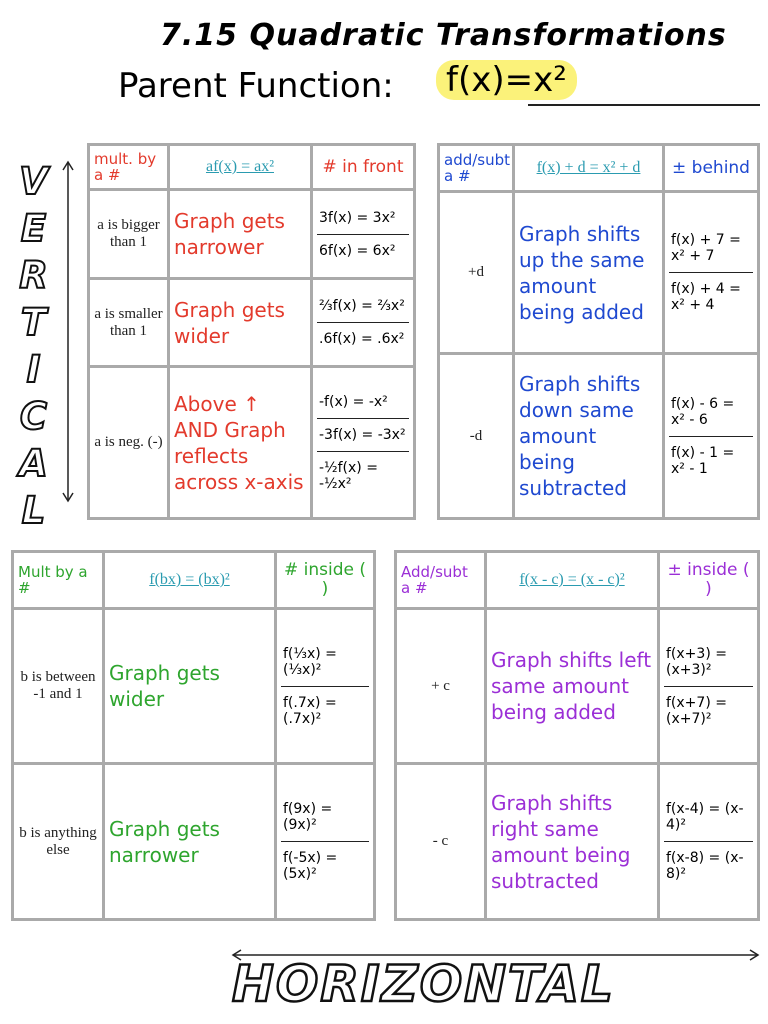 The width and height of the screenshot is (768, 1024). Describe the element at coordinates (440, 580) in the screenshot. I see `header-cell: Add/subt a #` at that location.